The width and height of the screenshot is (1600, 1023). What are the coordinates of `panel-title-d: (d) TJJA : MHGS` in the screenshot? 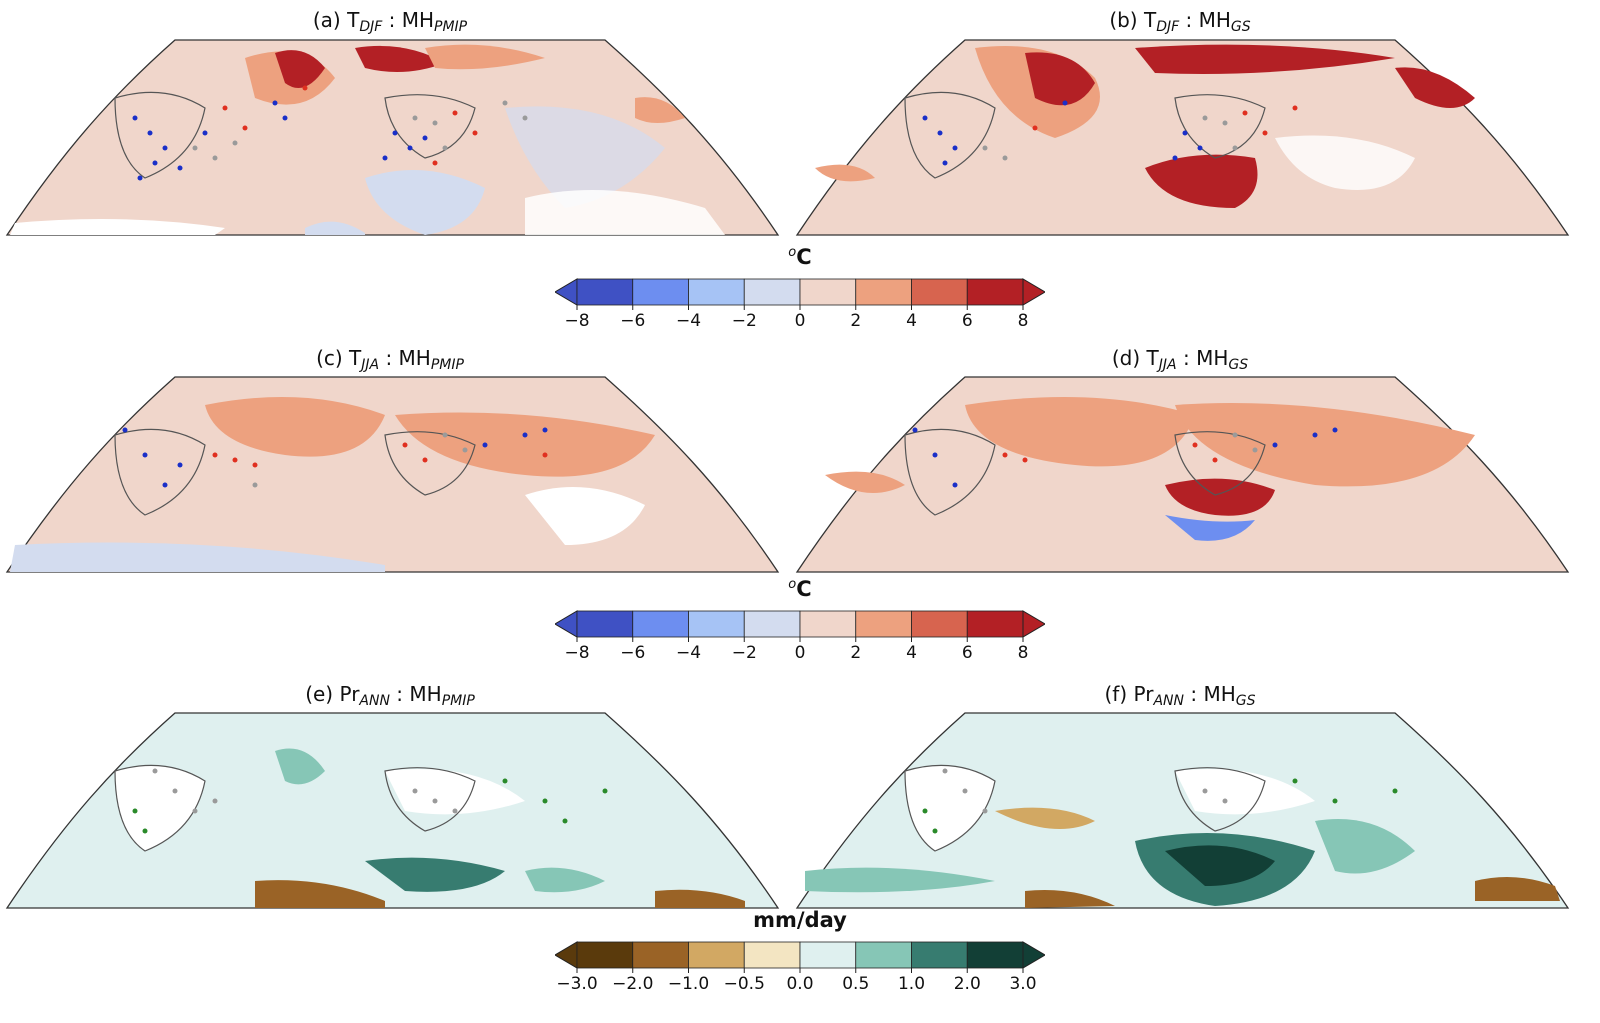 It's located at (1180, 359).